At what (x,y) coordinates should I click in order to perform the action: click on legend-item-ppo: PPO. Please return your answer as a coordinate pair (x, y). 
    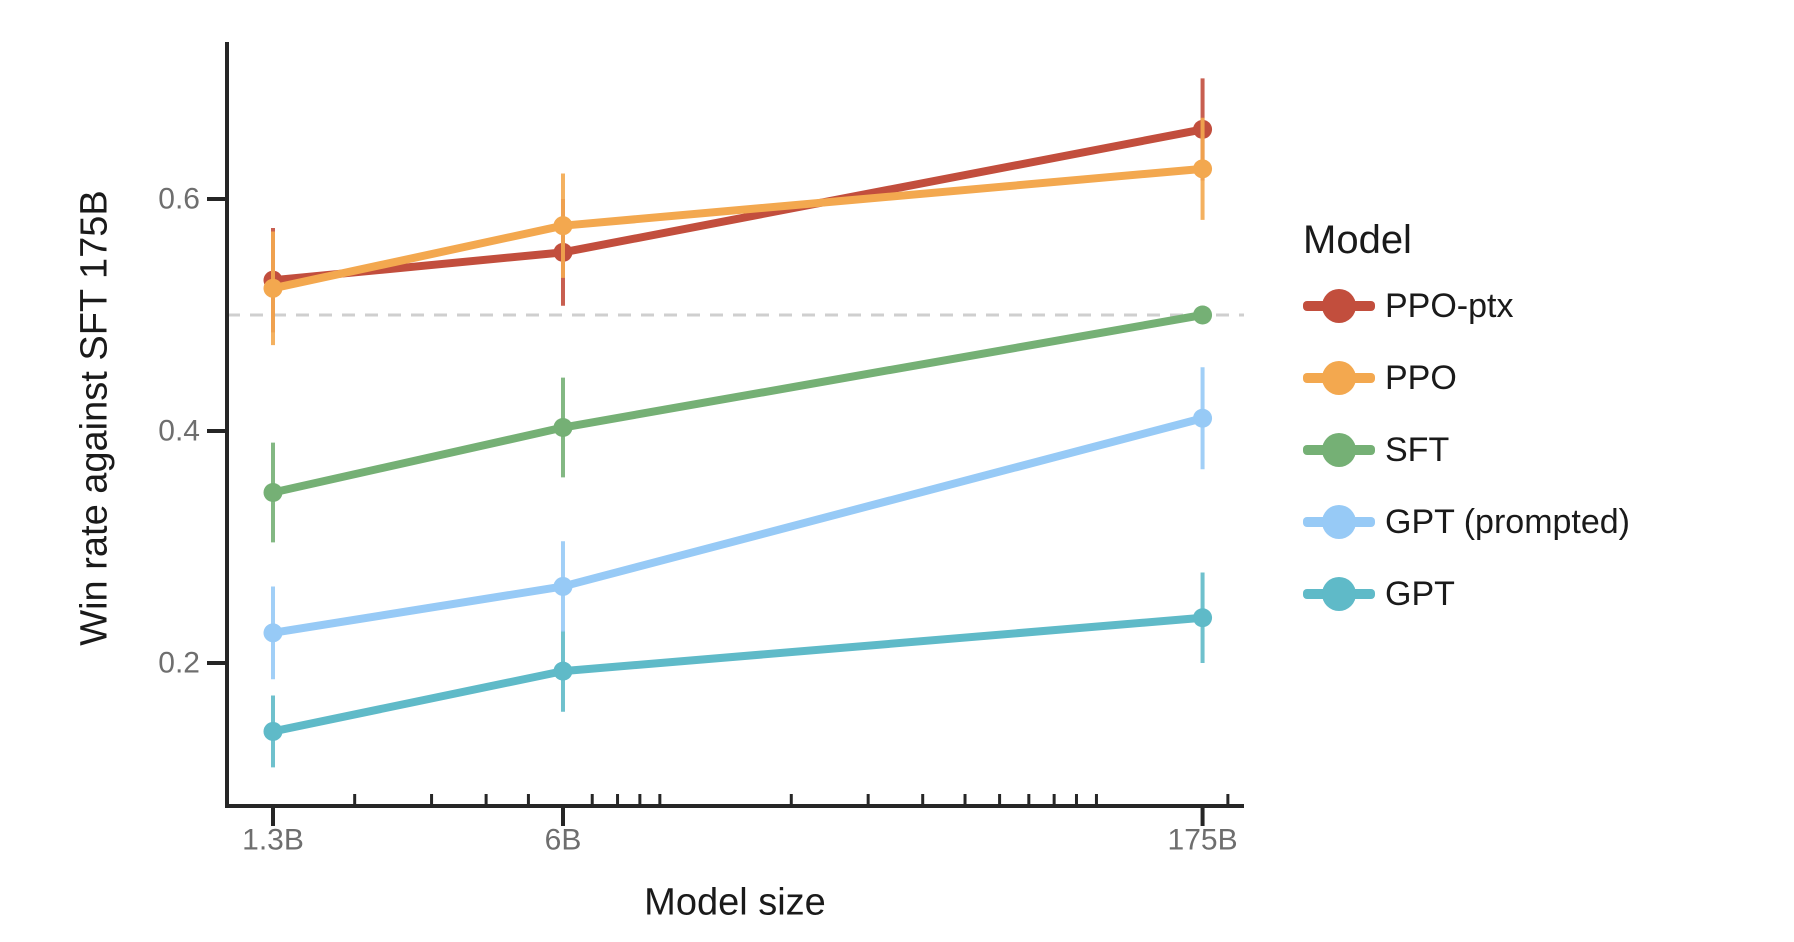
    Looking at the image, I should click on (1466, 378).